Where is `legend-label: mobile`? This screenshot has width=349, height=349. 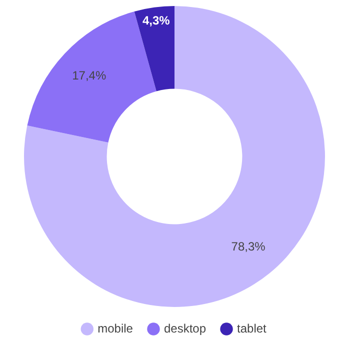 legend-label: mobile is located at coordinates (116, 328).